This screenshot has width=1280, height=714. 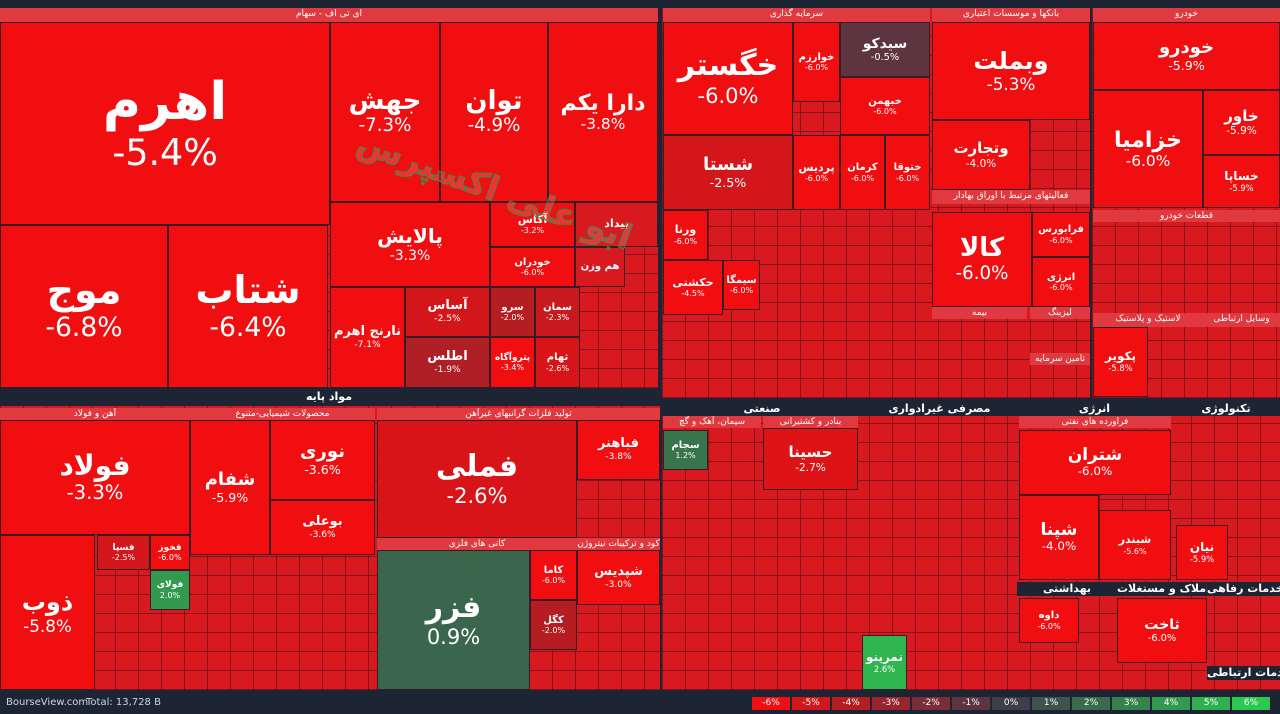 I want to click on sector-header: بانکها و موسسات اعتباری, so click(x=1011, y=15).